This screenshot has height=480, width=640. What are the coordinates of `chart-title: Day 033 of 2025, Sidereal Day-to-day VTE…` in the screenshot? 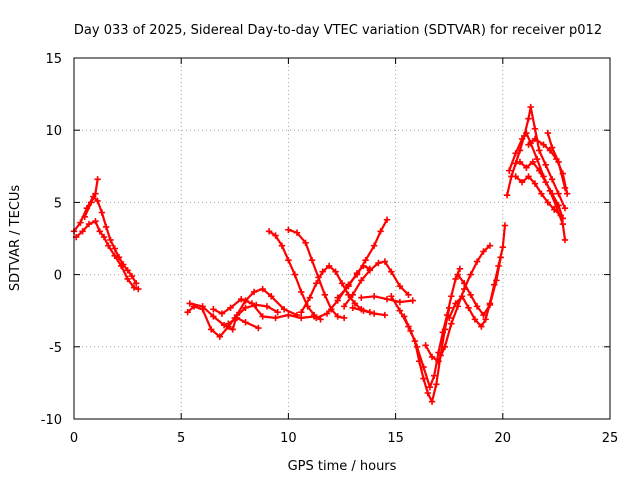 It's located at (338, 30).